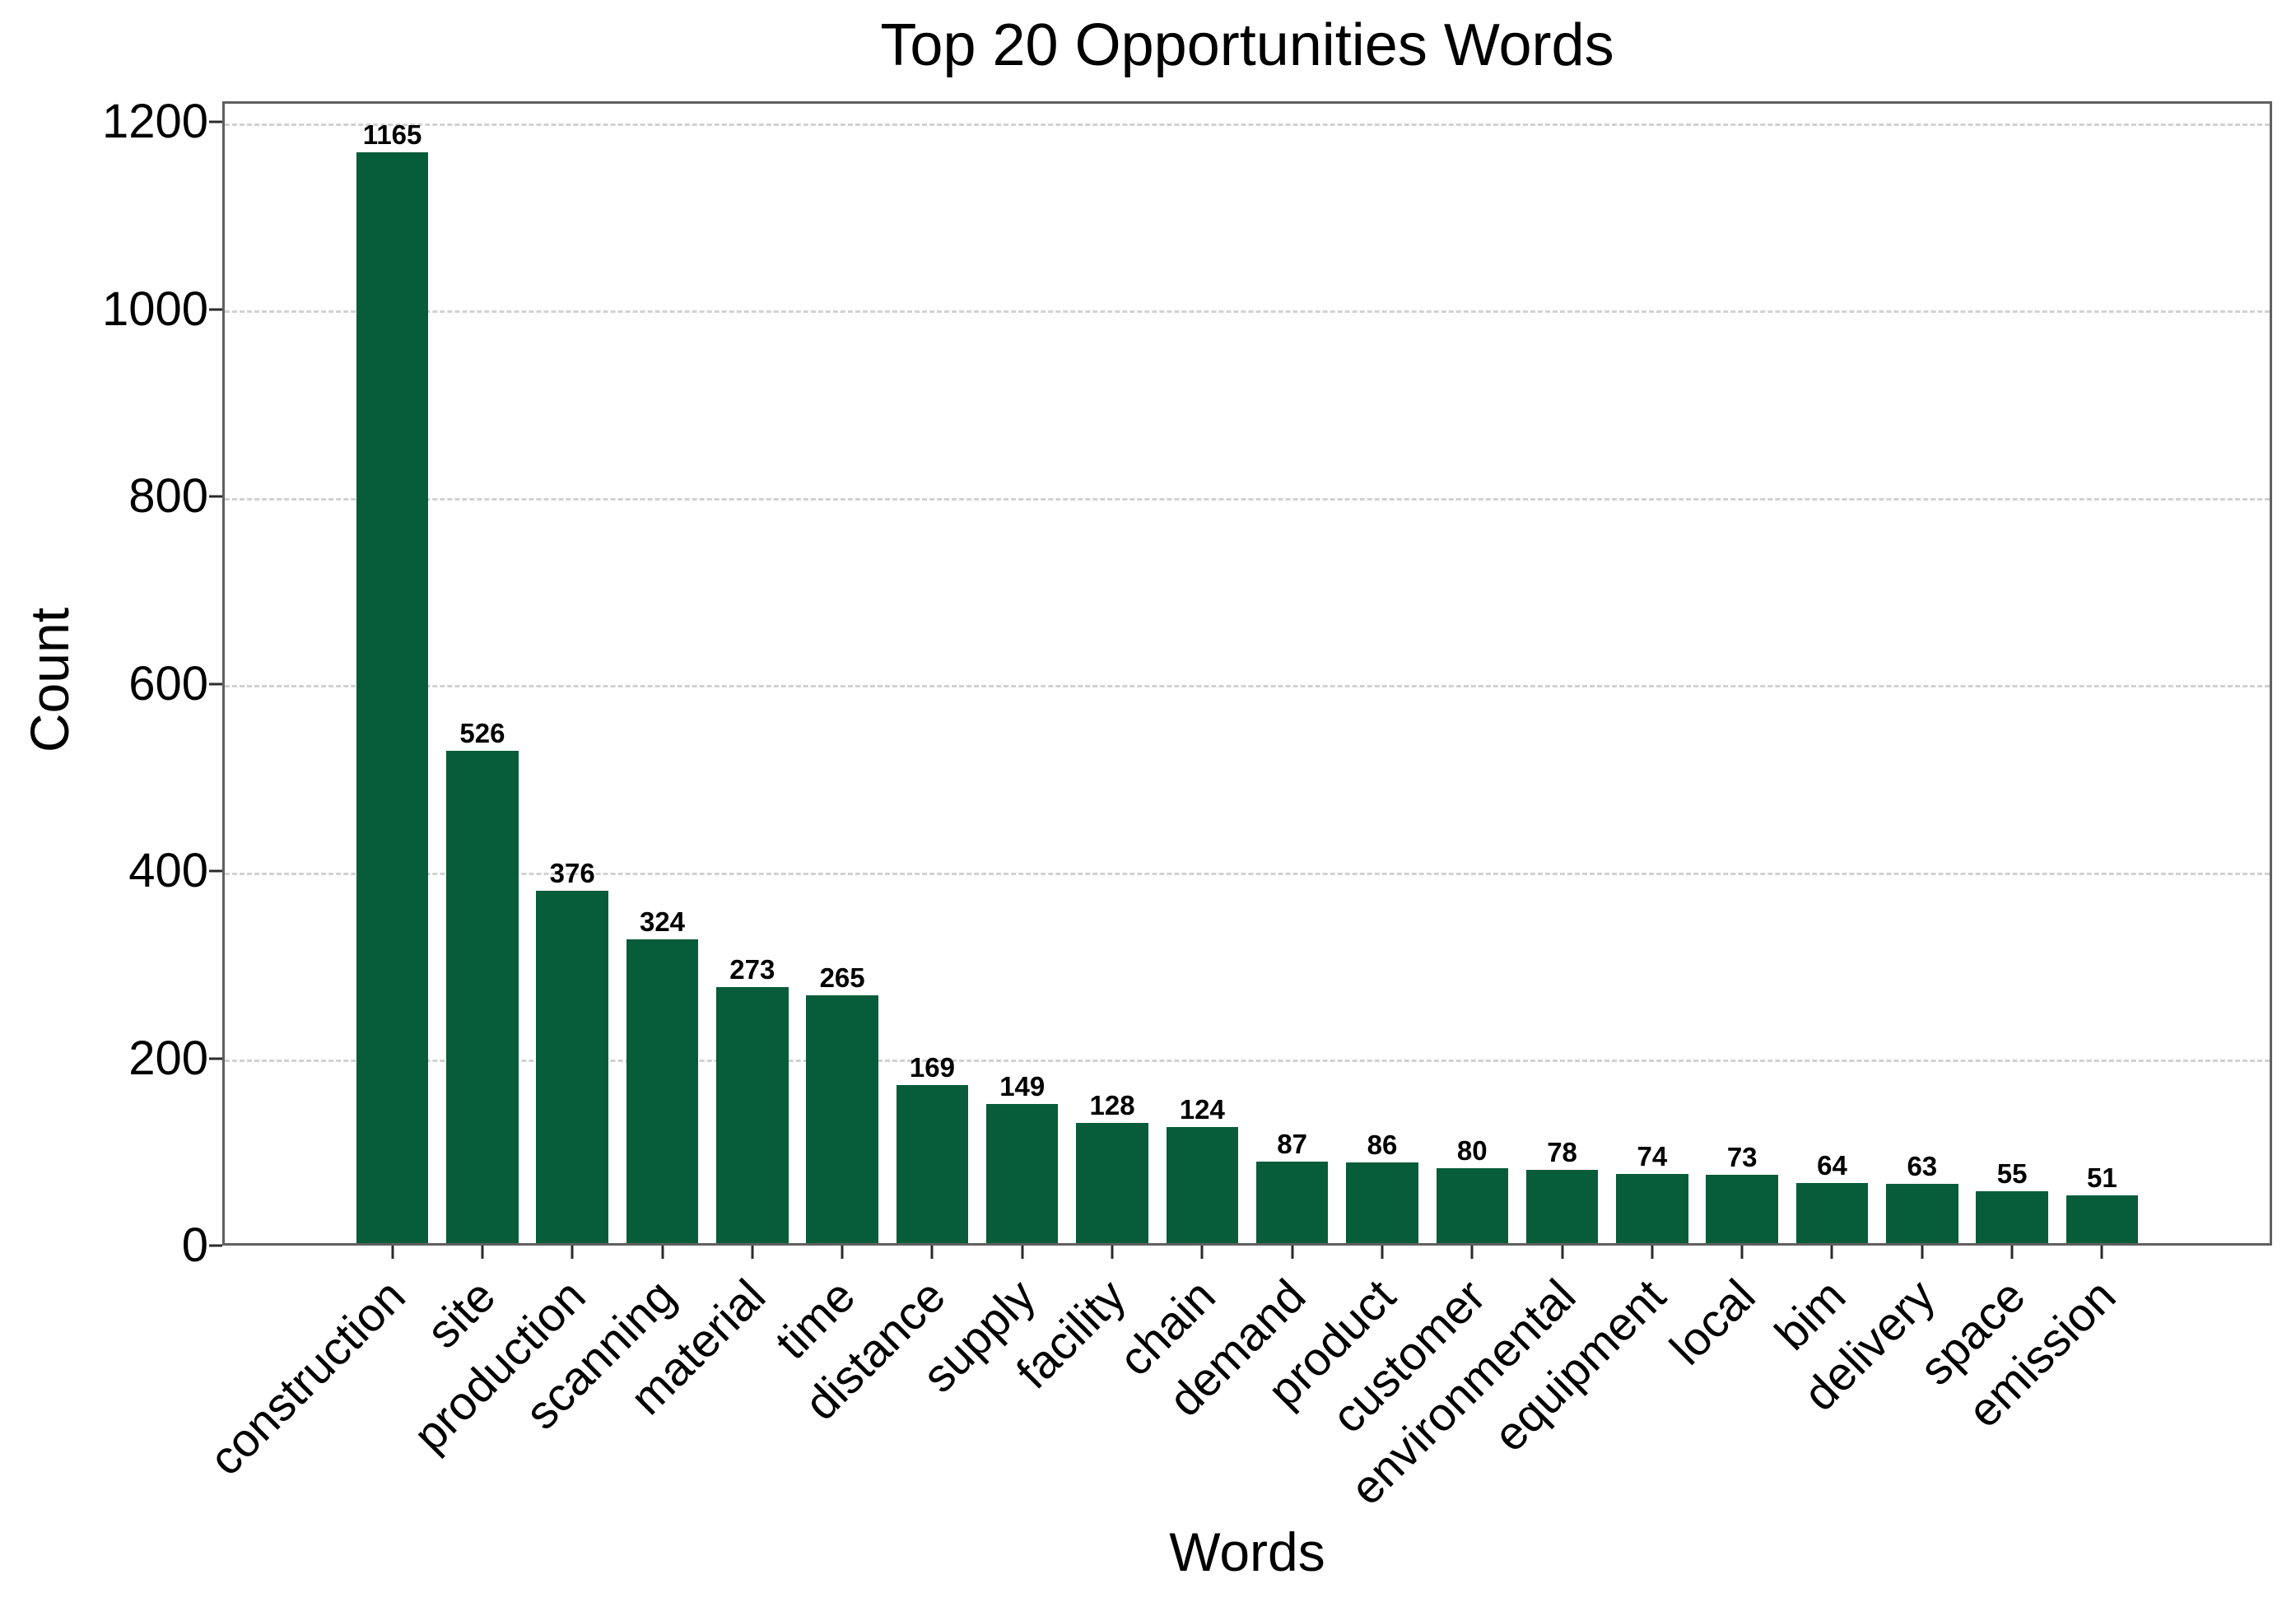 The width and height of the screenshot is (2296, 1607). What do you see at coordinates (1562, 1206) in the screenshot?
I see `bar-environmental` at bounding box center [1562, 1206].